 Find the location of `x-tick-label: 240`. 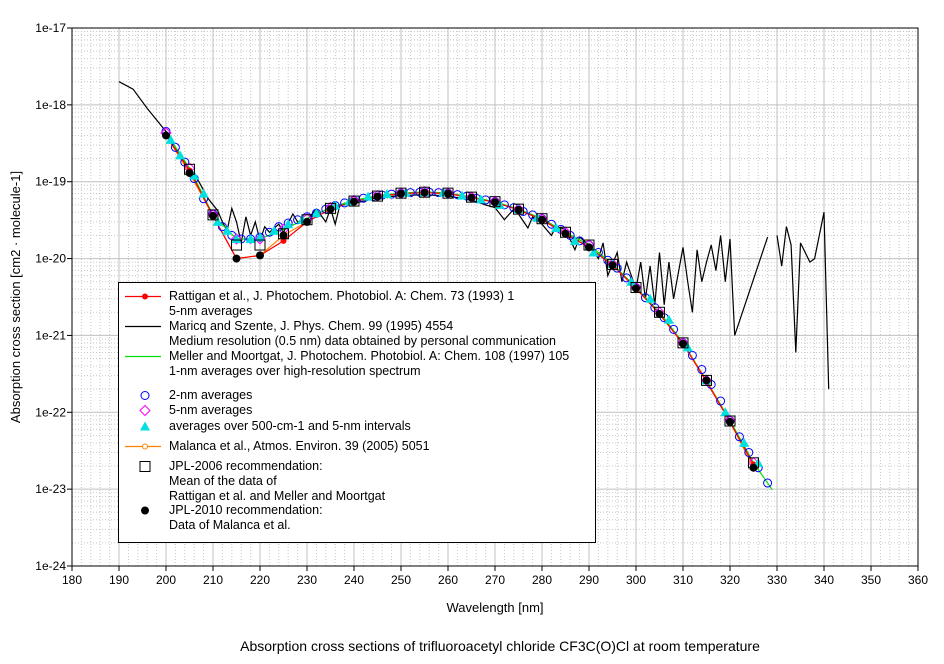

x-tick-label: 240 is located at coordinates (354, 580).